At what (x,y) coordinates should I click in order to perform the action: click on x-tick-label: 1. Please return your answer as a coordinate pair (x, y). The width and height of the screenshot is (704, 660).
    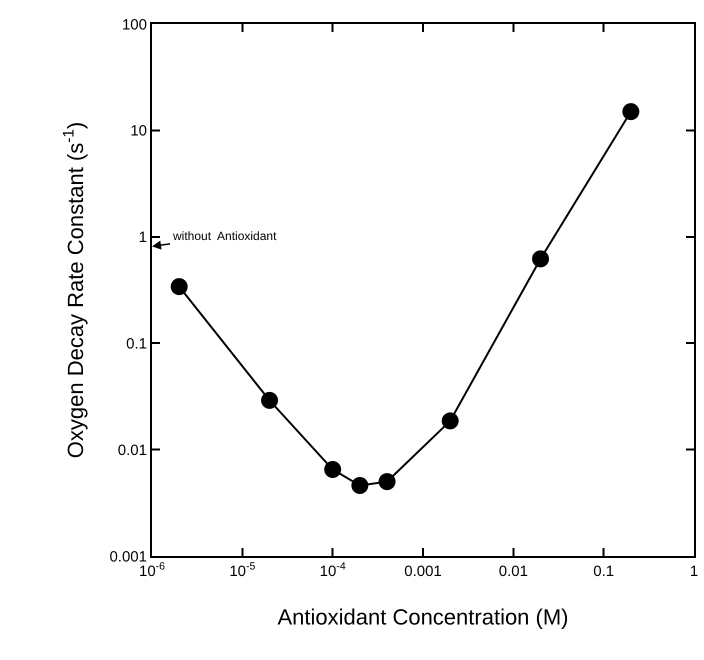
    Looking at the image, I should click on (694, 571).